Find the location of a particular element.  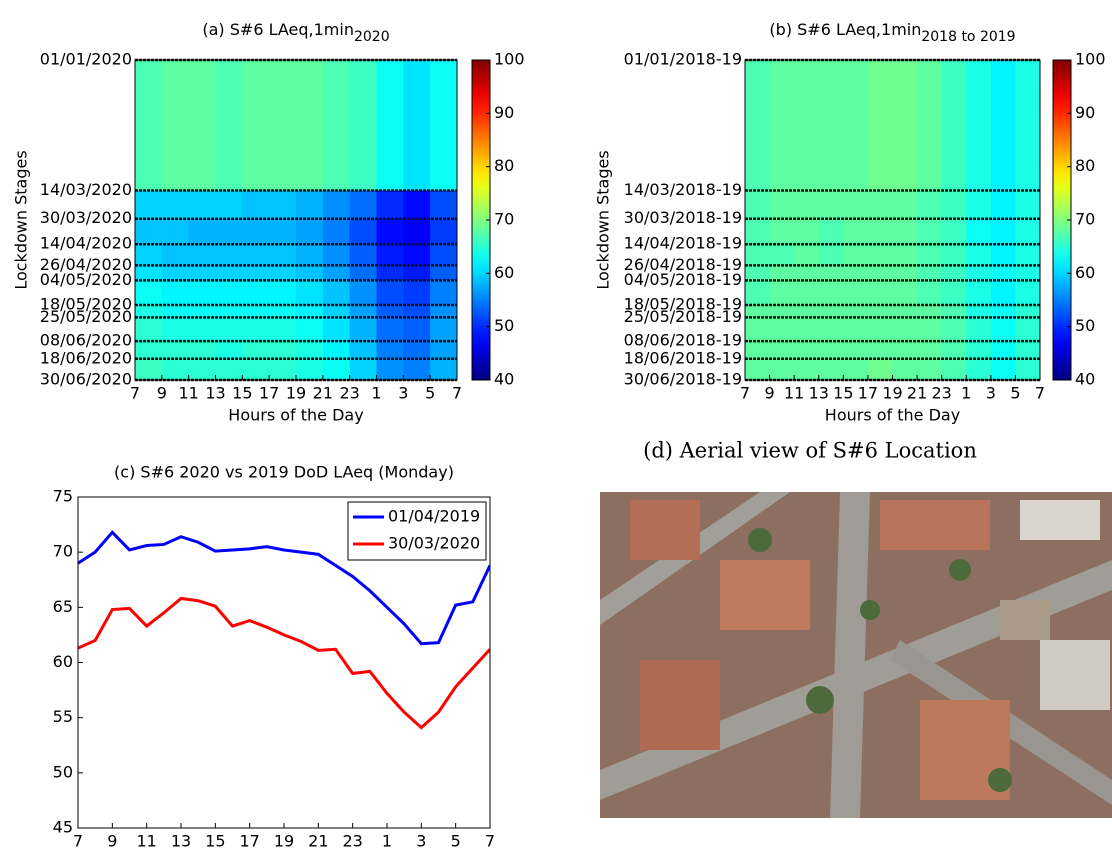

y-tick-label: 70 is located at coordinates (63, 551).